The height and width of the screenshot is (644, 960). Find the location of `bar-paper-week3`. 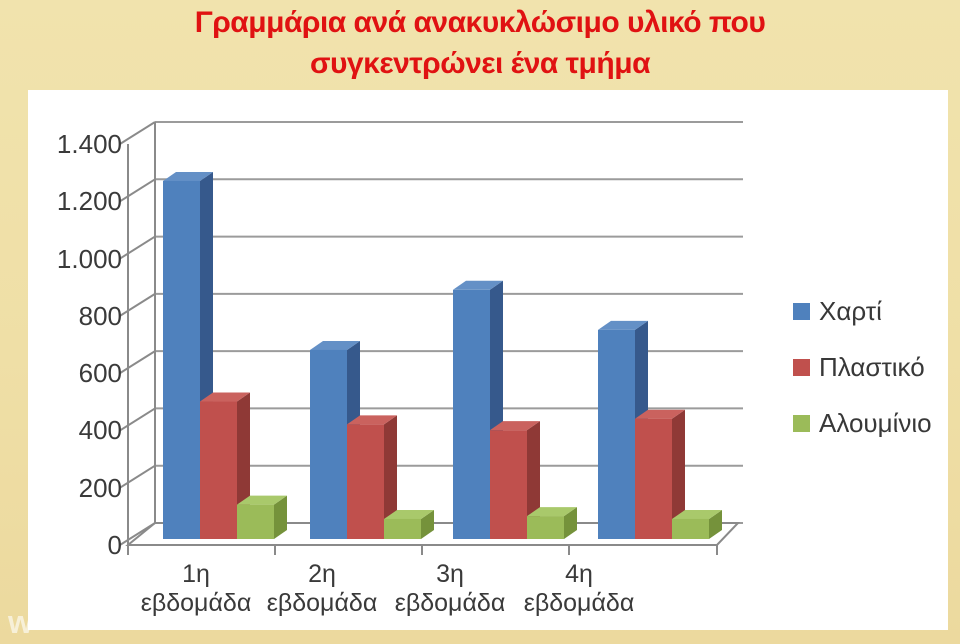

bar-paper-week3 is located at coordinates (471, 414).